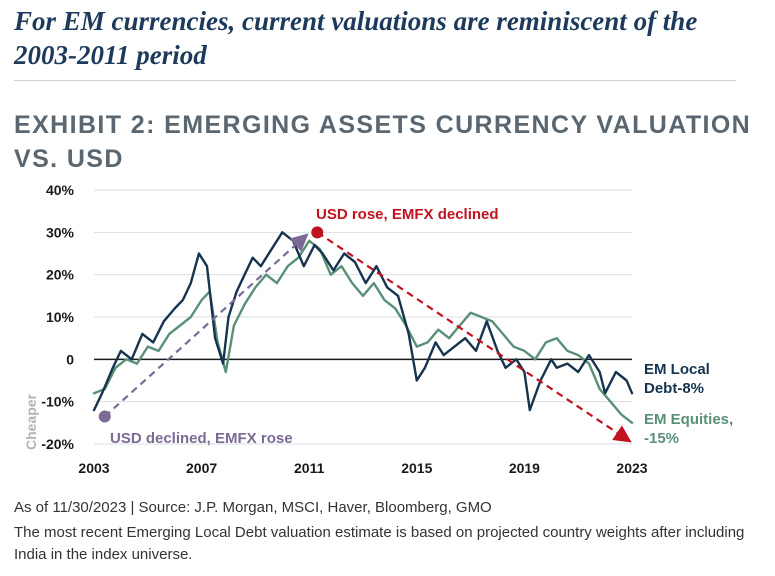 Image resolution: width=775 pixels, height=576 pixels. Describe the element at coordinates (688, 419) in the screenshot. I see `end-label-line: EM Equities,` at that location.